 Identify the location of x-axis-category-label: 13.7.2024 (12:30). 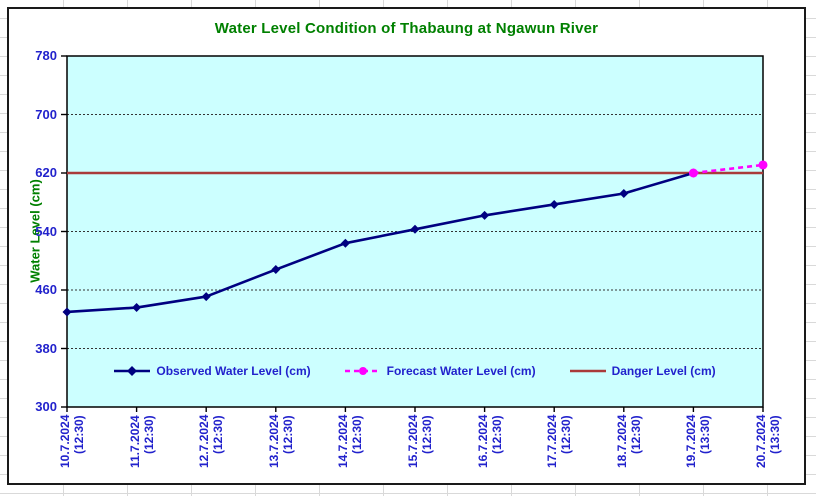
(280, 442).